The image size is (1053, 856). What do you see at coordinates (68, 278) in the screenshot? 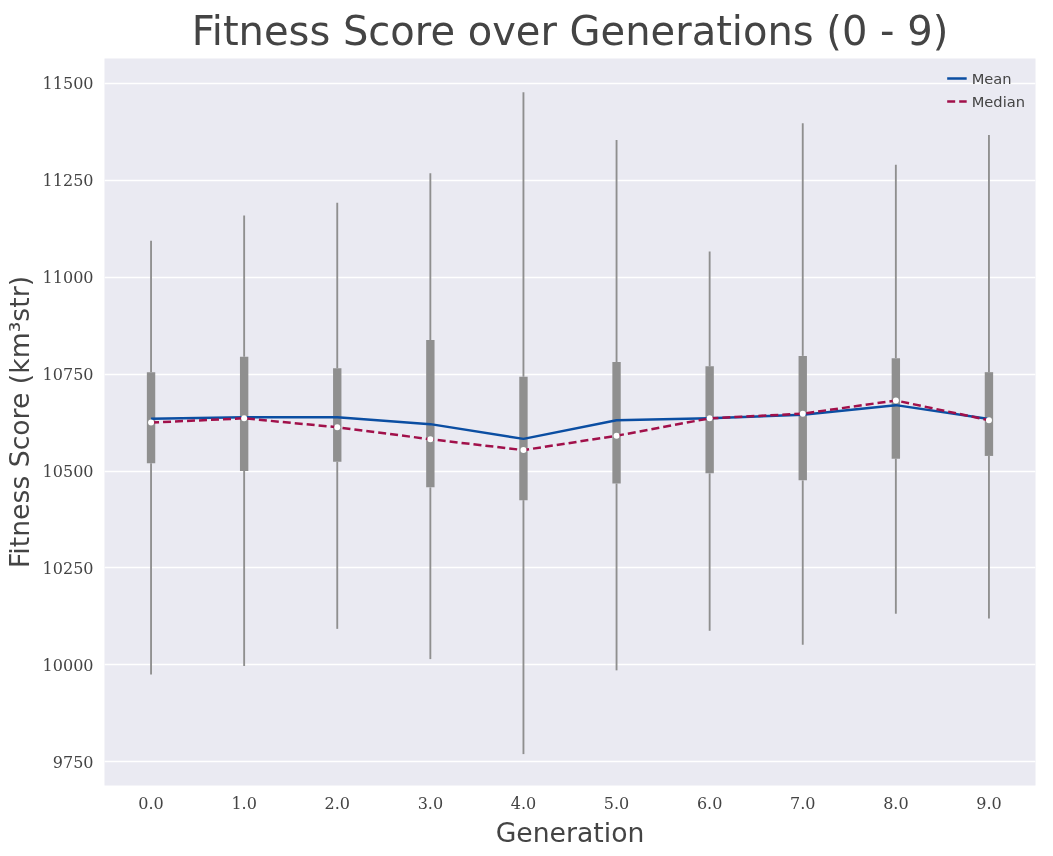
I see `y-tick-label: 11000` at bounding box center [68, 278].